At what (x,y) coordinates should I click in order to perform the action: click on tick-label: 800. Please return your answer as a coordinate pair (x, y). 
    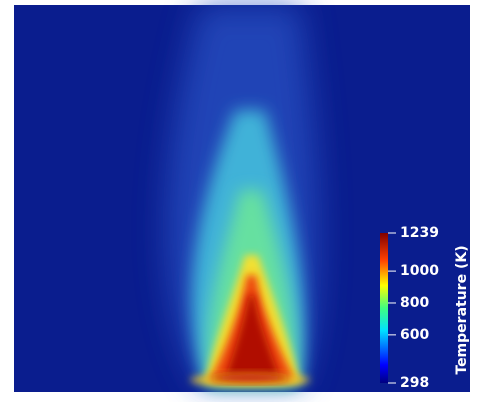
    Looking at the image, I should click on (414, 303).